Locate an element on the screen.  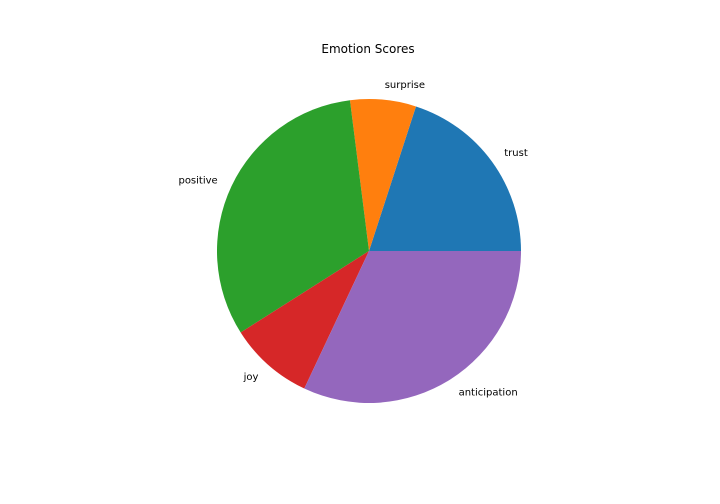
pie-label-positive: positive is located at coordinates (197, 180).